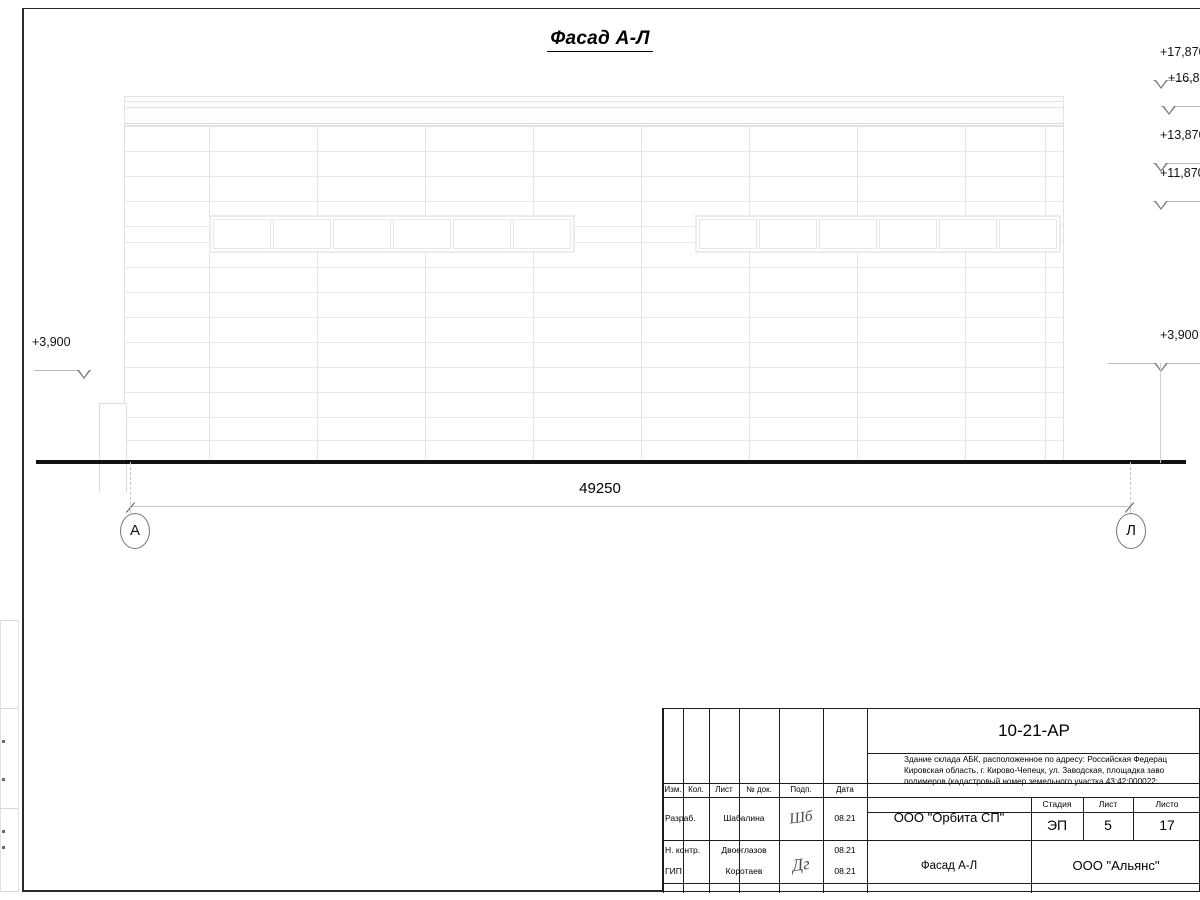  I want to click on row-role-gip: ГИП, so click(673, 871).